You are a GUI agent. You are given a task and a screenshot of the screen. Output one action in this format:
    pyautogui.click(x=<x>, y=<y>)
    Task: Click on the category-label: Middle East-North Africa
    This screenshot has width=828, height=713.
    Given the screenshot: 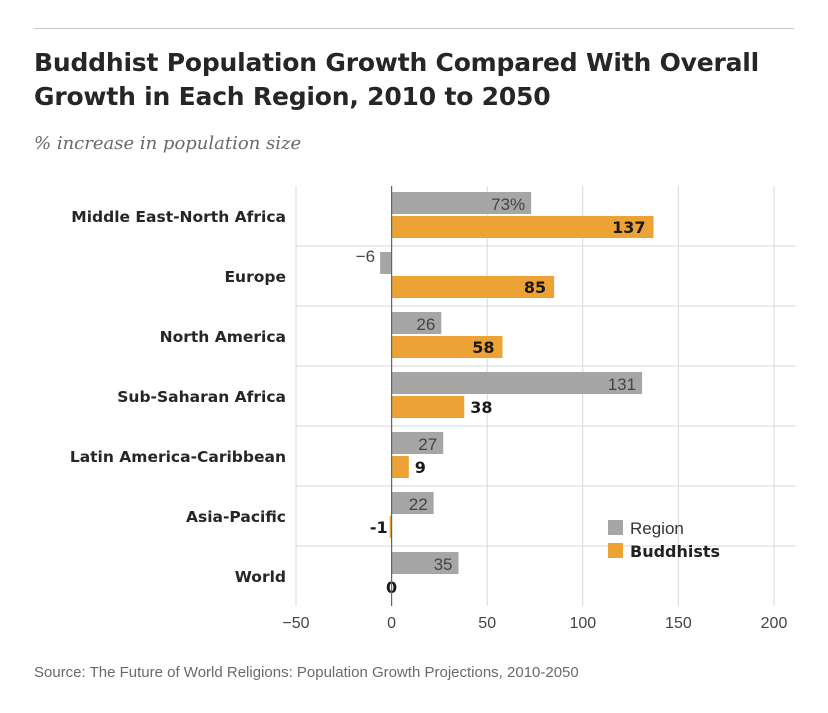 What is the action you would take?
    pyautogui.click(x=178, y=217)
    